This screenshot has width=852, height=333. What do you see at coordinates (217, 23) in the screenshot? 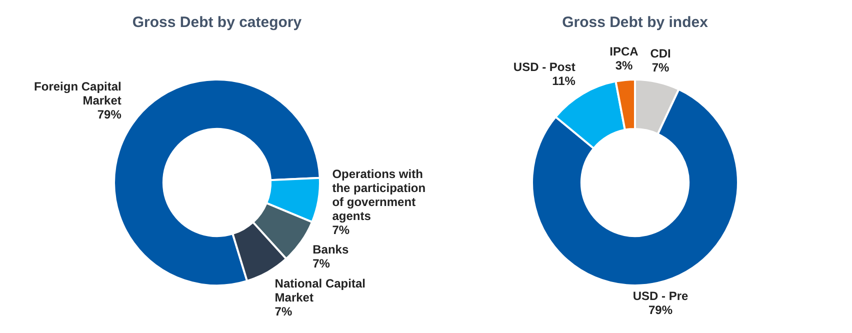
I see `chart-title: Gross Debt by category` at bounding box center [217, 23].